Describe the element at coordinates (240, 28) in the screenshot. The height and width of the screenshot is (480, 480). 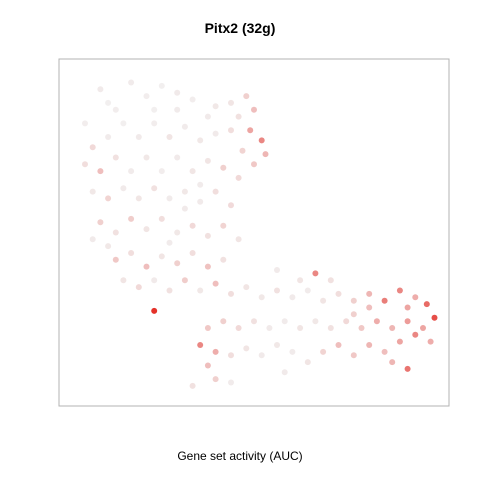
I see `chart-title: Pitx2 (32g)` at that location.